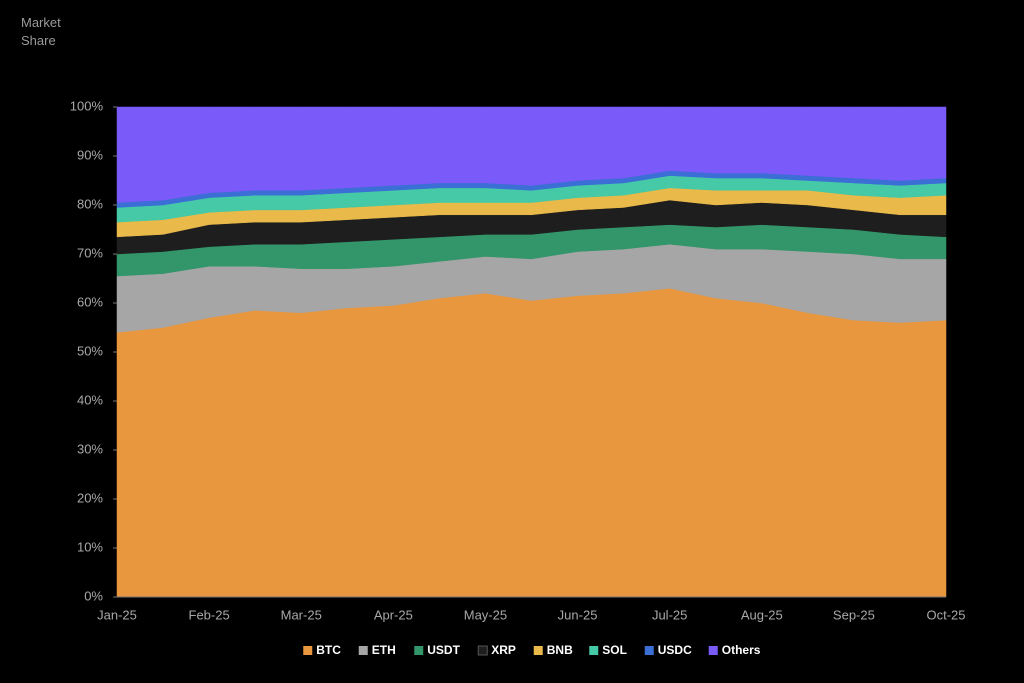 The height and width of the screenshot is (683, 1024). What do you see at coordinates (384, 650) in the screenshot?
I see `legend-label: ETH` at bounding box center [384, 650].